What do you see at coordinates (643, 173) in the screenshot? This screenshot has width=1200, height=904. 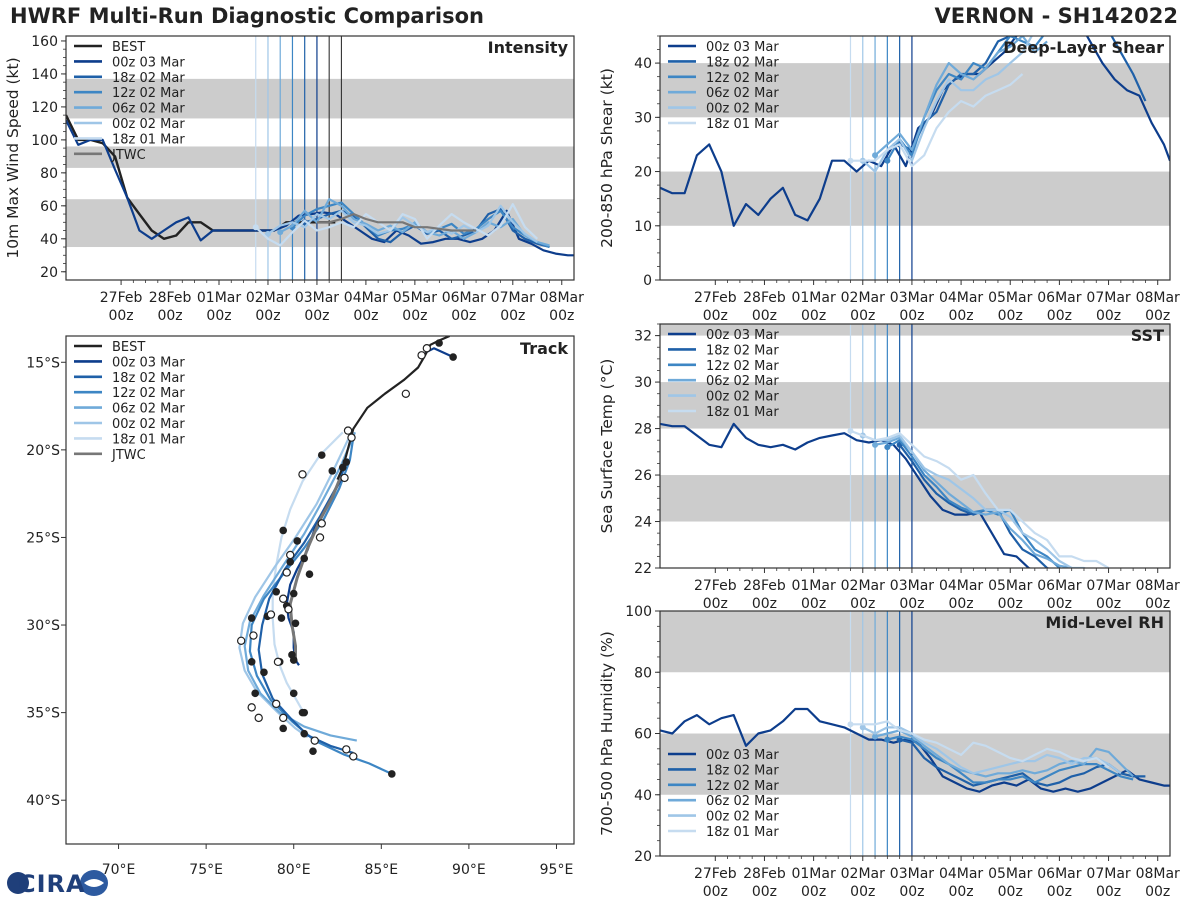 I see `shear-ytick-label: 20` at bounding box center [643, 173].